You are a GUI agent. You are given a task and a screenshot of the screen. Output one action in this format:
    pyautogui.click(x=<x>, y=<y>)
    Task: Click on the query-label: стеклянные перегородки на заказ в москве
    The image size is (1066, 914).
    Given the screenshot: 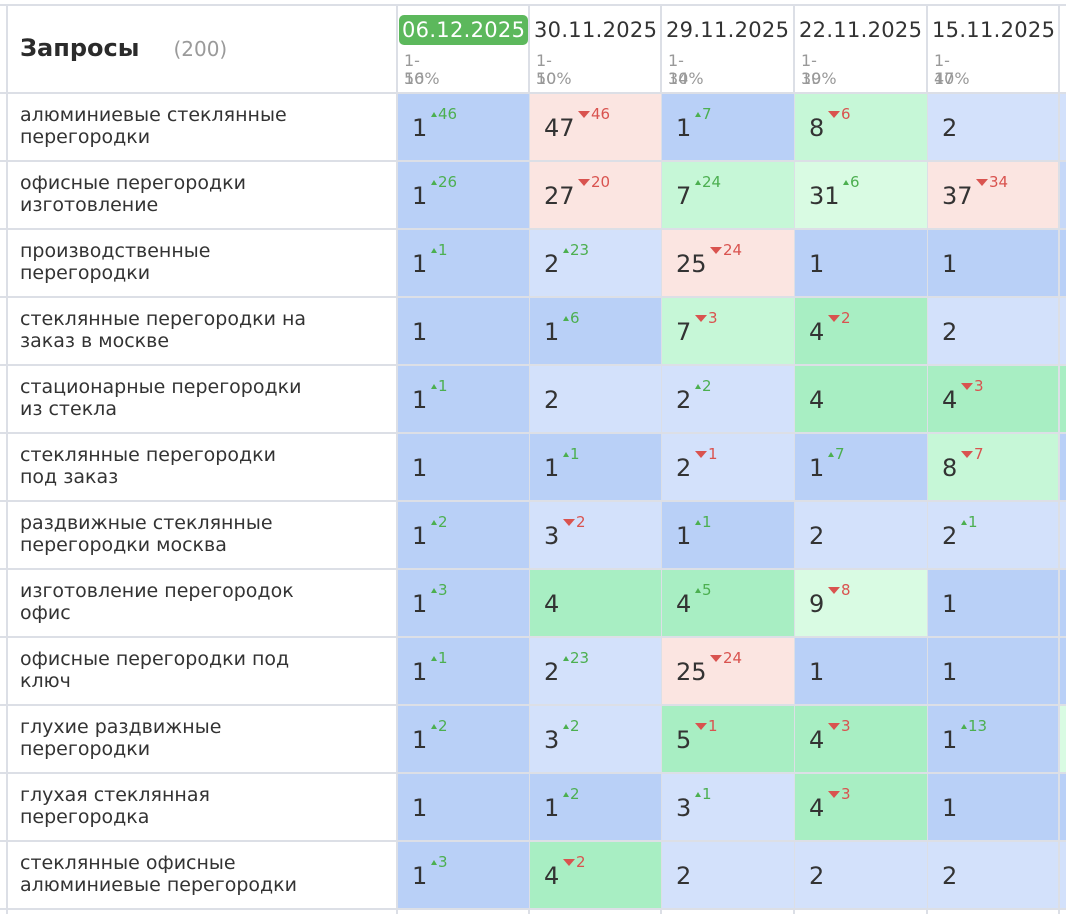 What is the action you would take?
    pyautogui.click(x=200, y=330)
    